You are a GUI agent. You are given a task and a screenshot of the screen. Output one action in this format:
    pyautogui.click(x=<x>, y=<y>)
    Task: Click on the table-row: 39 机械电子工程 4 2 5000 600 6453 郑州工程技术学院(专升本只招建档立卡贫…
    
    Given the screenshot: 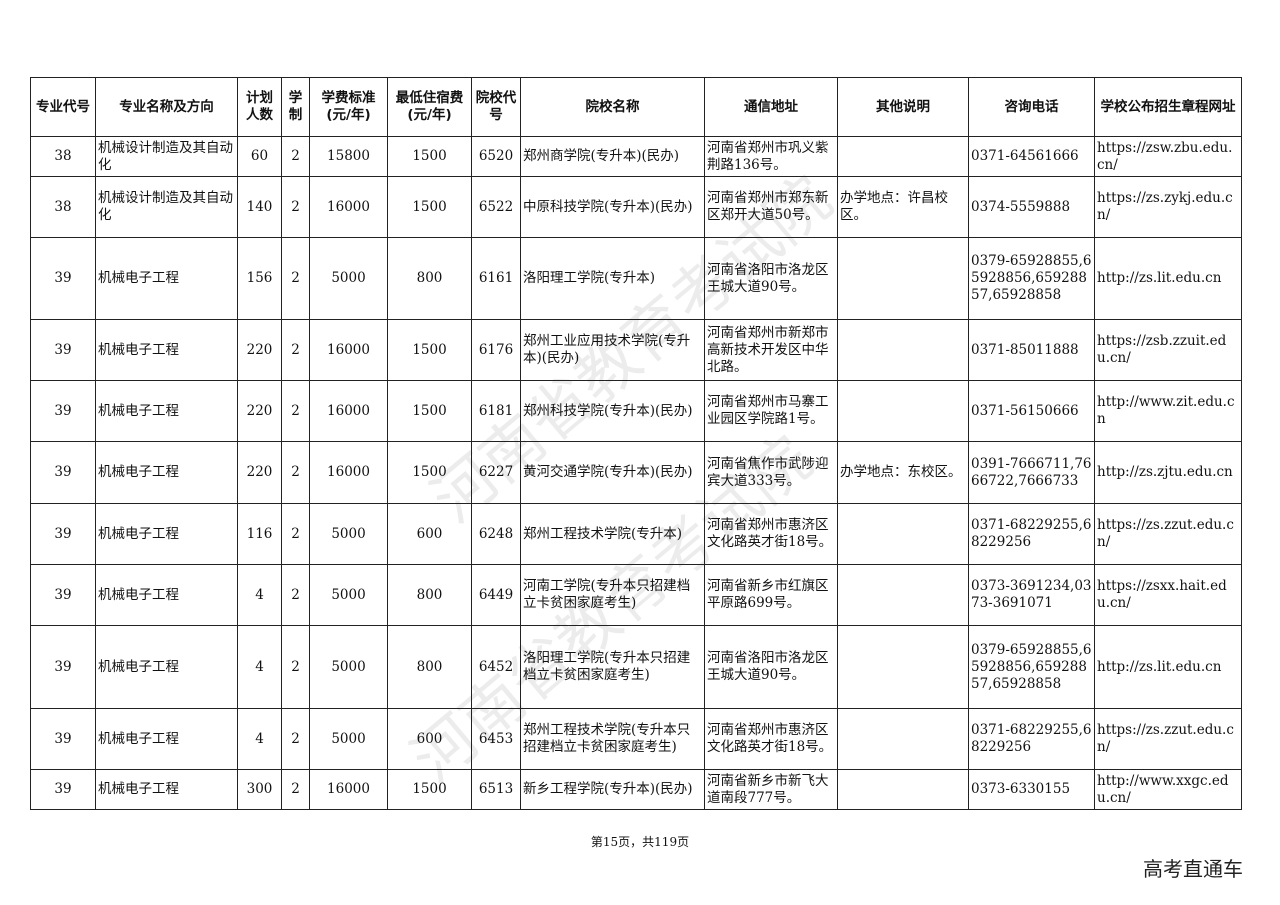 What is the action you would take?
    pyautogui.click(x=636, y=739)
    